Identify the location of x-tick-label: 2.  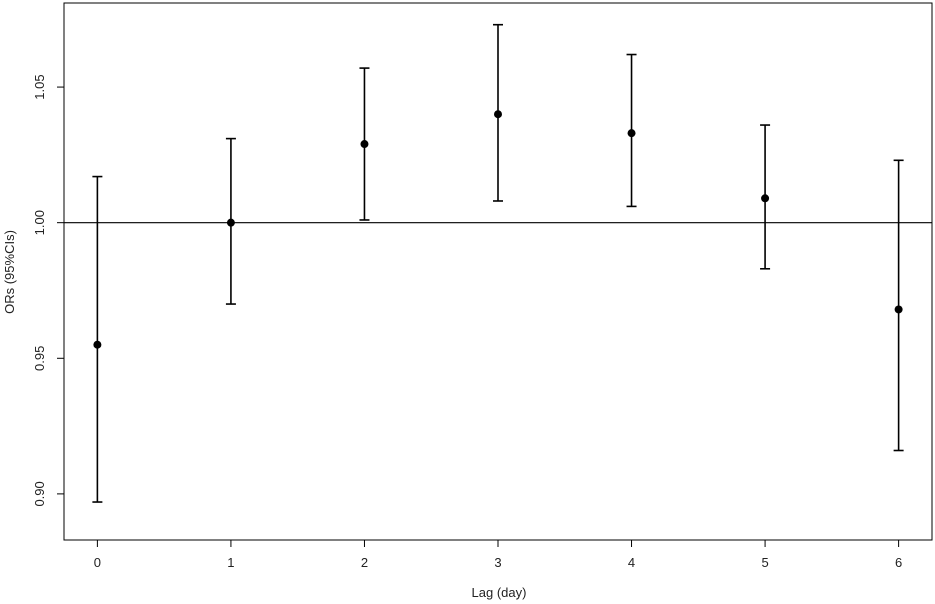
(364, 562).